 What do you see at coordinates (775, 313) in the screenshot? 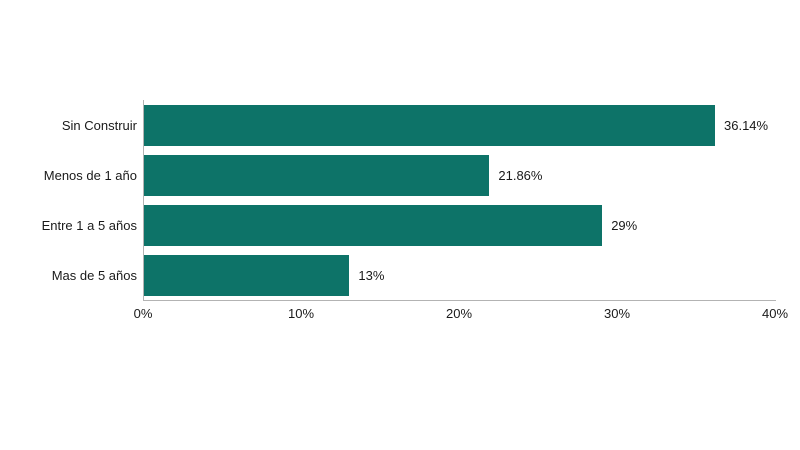
I see `x-tick-label: 40%` at bounding box center [775, 313].